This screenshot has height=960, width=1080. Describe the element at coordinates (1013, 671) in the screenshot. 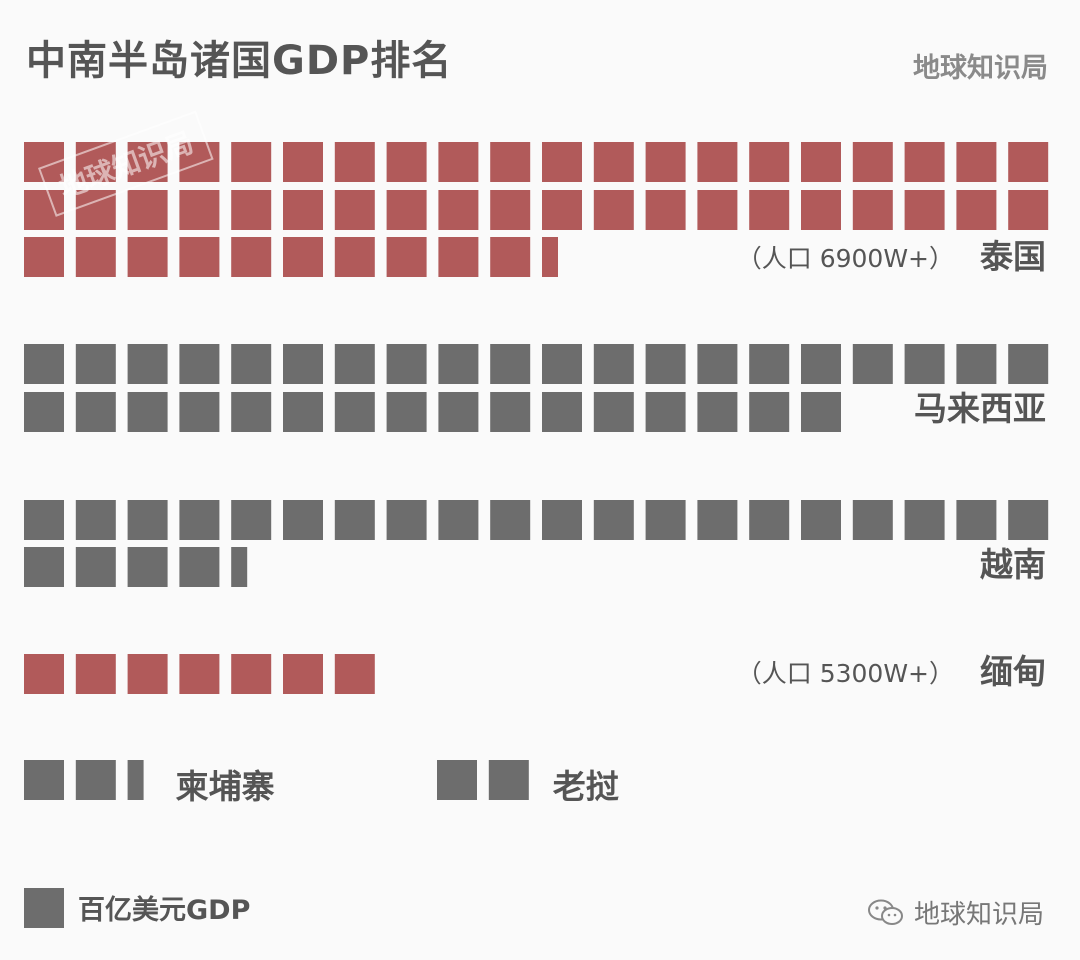

I see `country-4-label: 缅甸` at that location.